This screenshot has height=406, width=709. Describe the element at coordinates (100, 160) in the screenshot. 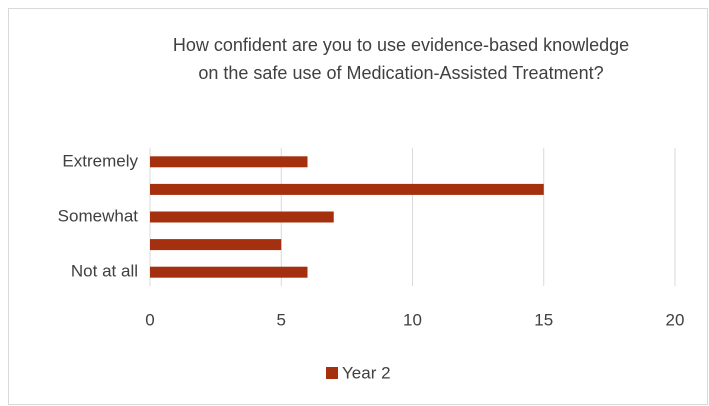

I see `y-tick-label: Extremely` at that location.